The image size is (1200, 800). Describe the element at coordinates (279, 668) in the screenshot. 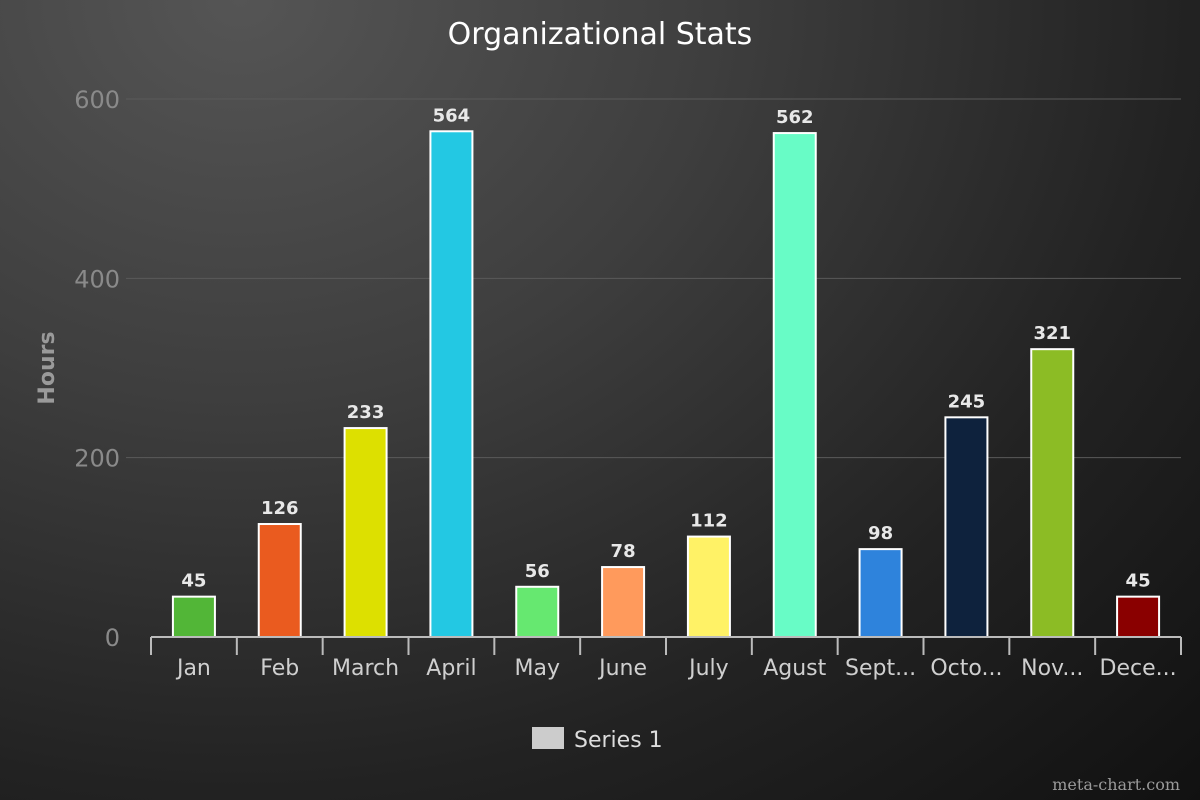

I see `x-tick-label: Feb` at that location.